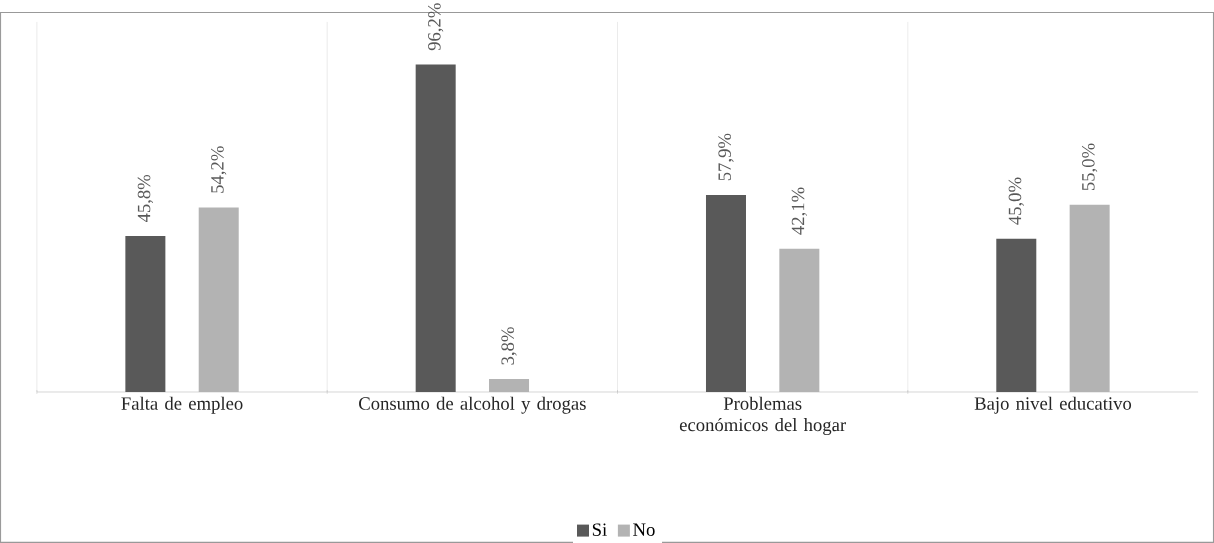  Describe the element at coordinates (436, 27) in the screenshot. I see `data-label: 96,2%` at that location.